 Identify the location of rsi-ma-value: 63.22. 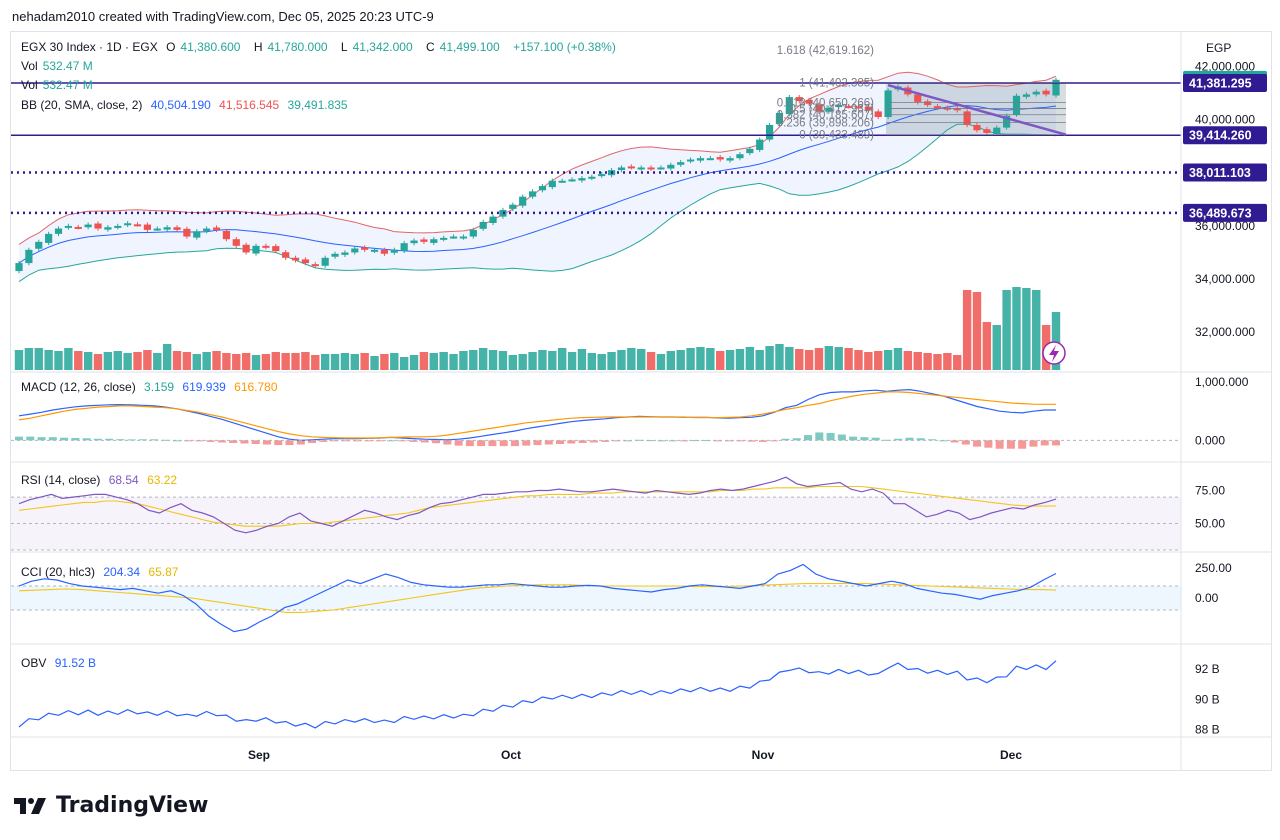
(162, 480).